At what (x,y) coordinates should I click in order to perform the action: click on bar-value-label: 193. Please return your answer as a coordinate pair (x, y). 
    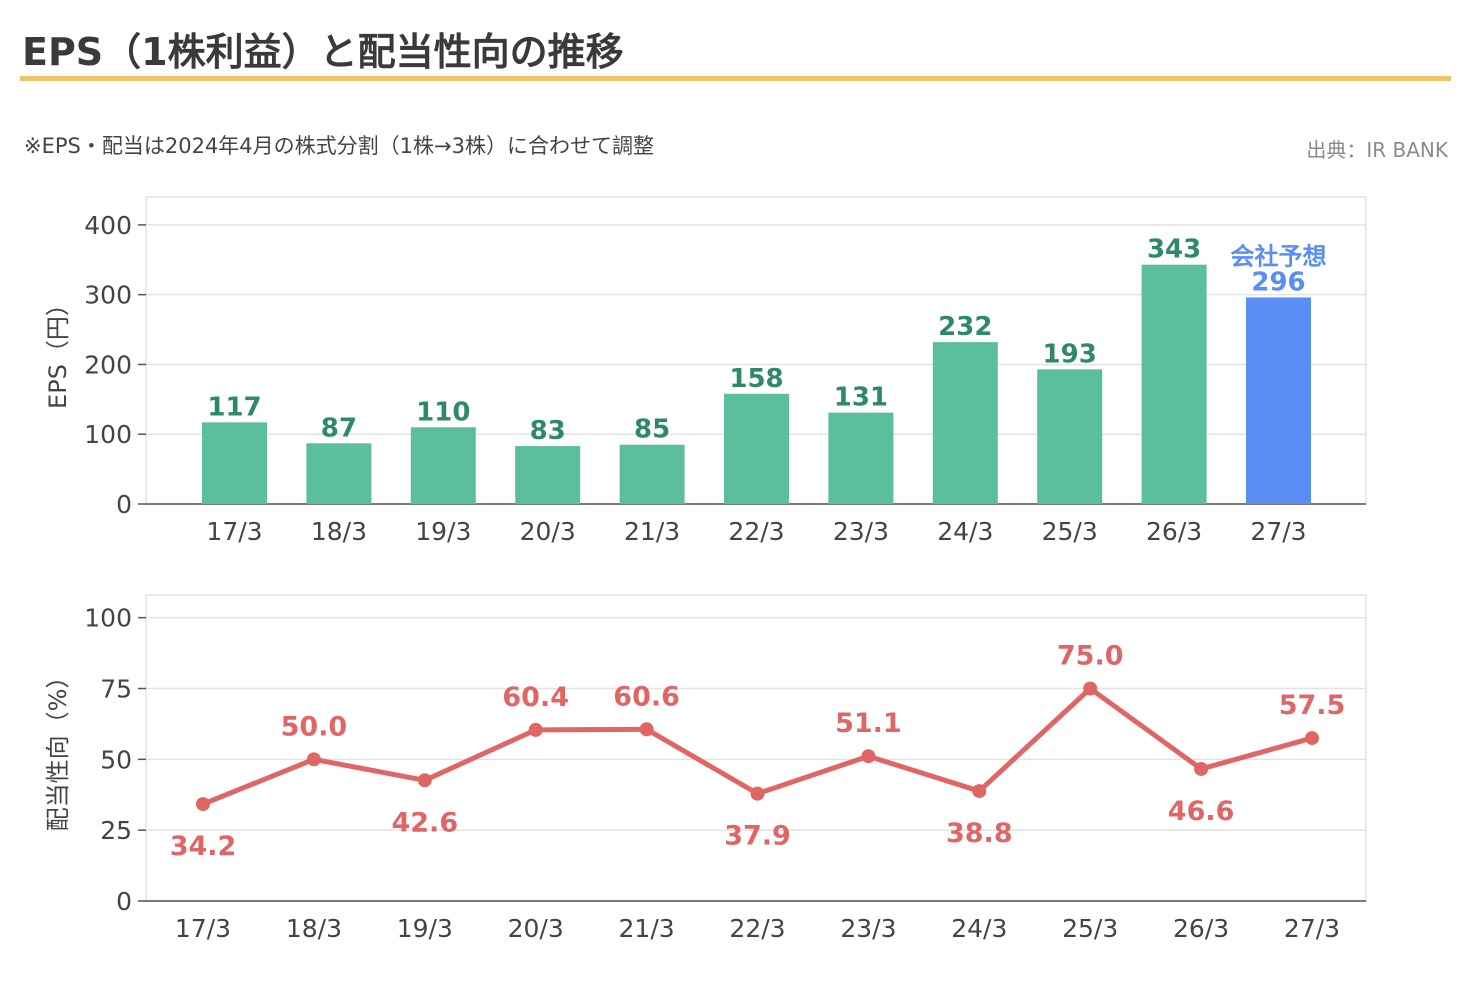
    Looking at the image, I should click on (1070, 354).